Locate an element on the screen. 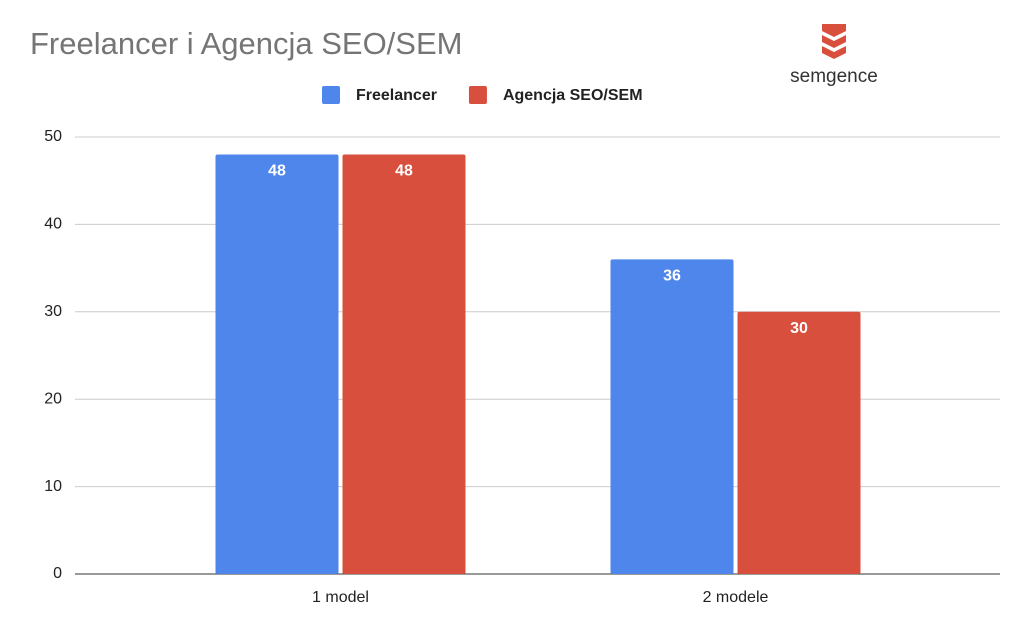  logo-icon is located at coordinates (834, 41).